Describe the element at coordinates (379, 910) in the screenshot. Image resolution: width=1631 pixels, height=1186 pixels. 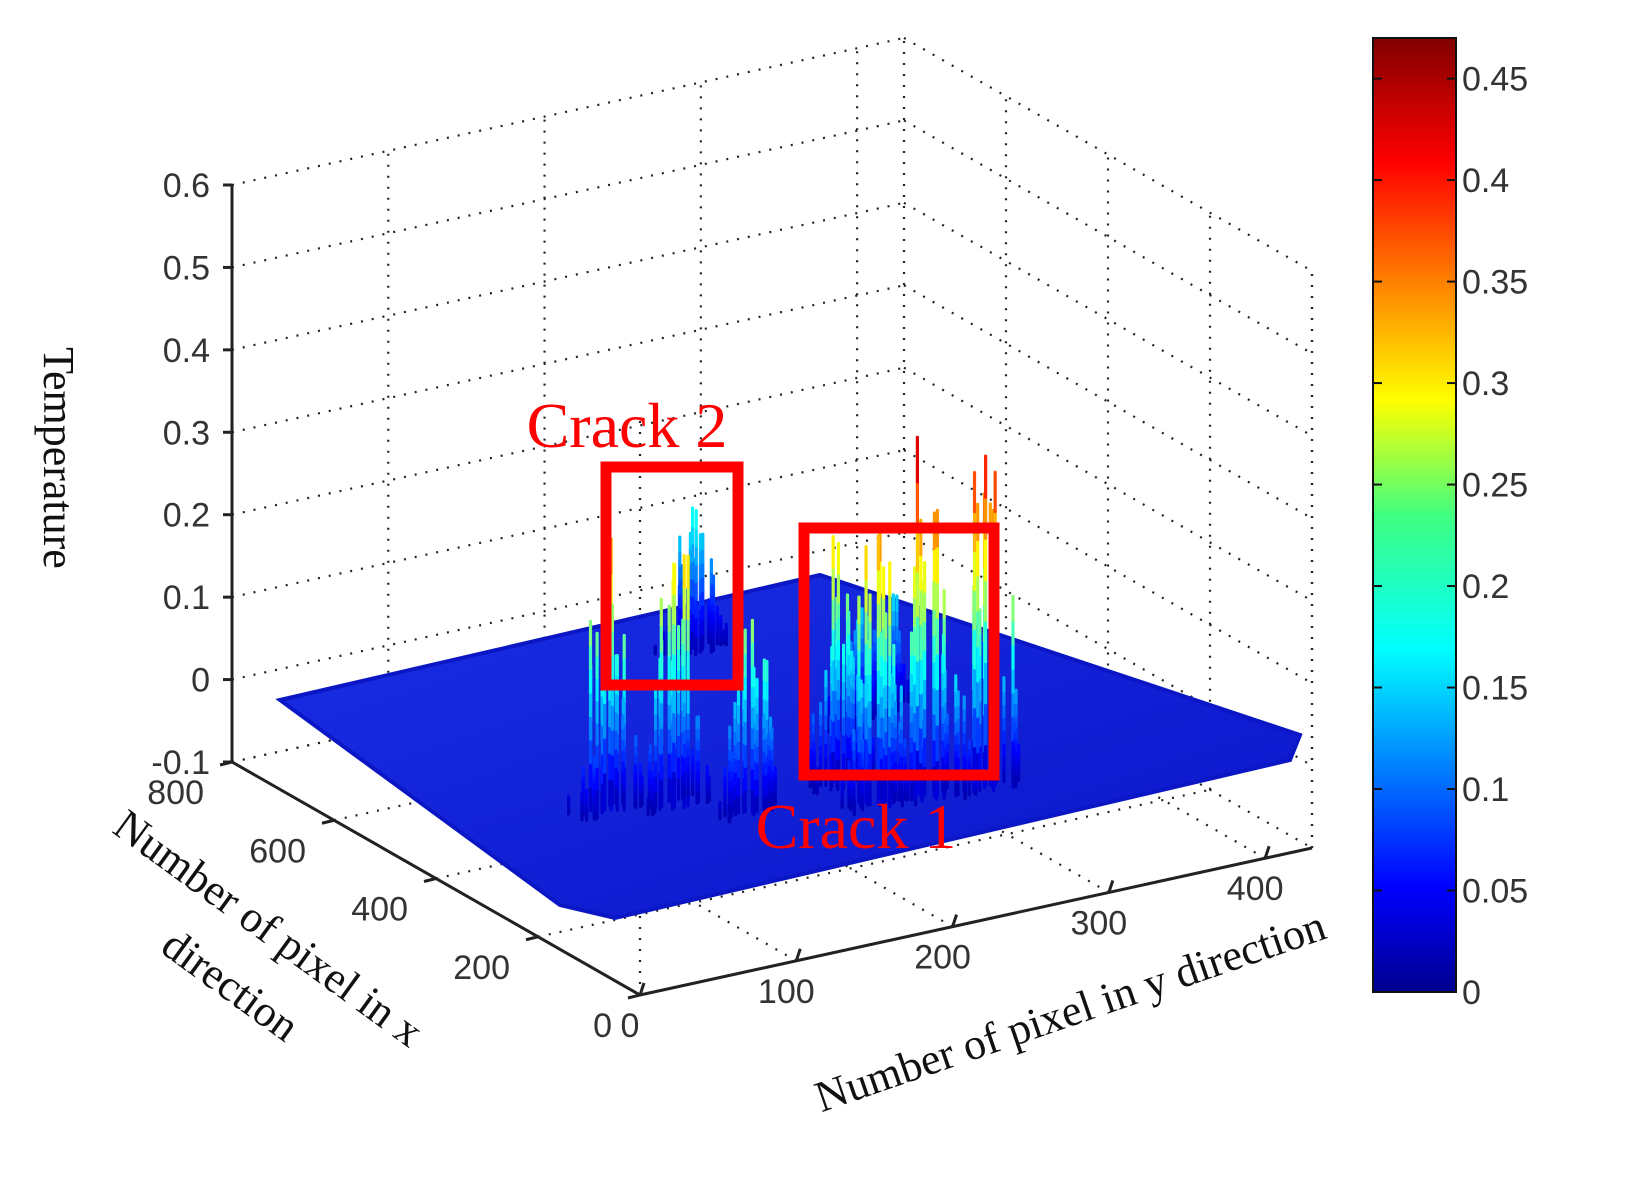
I see `x-tick-label: 400` at that location.